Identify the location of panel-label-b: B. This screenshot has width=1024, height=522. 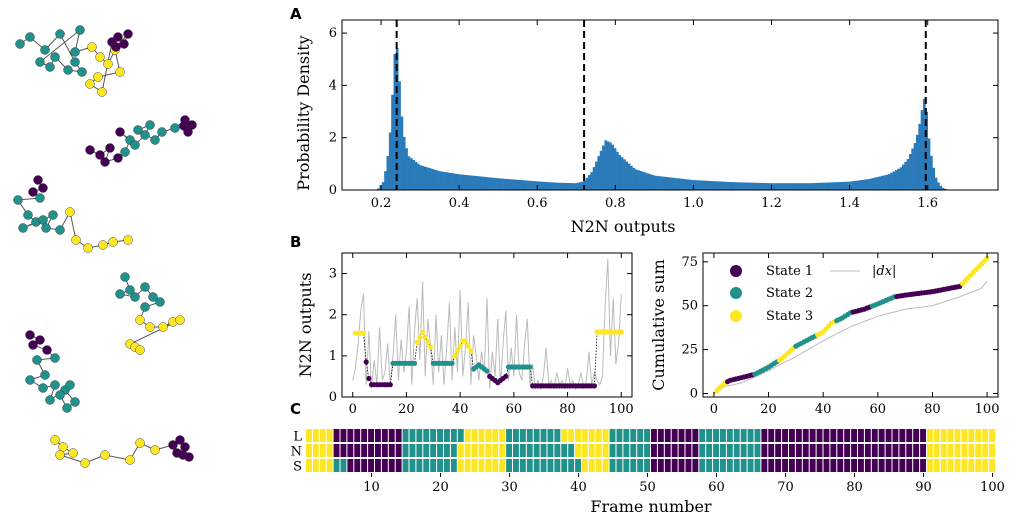
(295, 242).